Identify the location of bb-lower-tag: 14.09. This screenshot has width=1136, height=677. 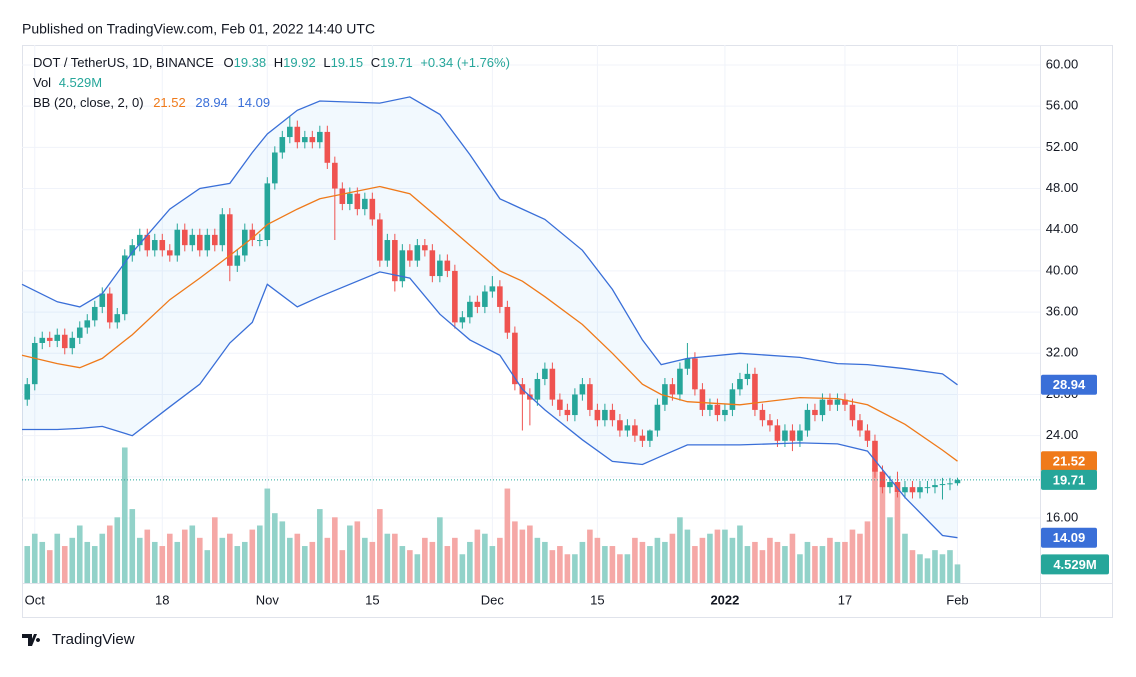
(1069, 537).